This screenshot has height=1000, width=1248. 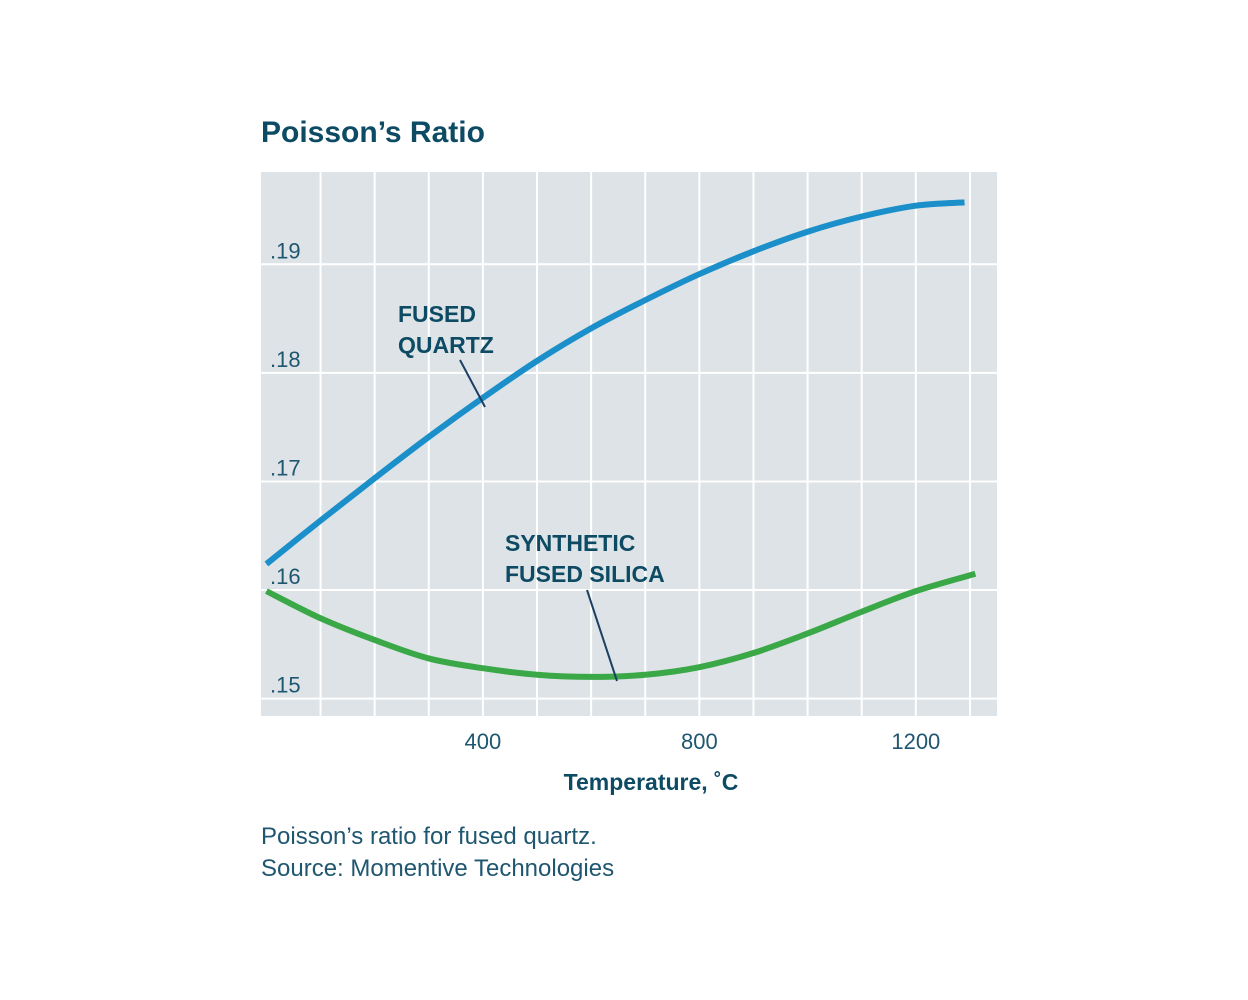 What do you see at coordinates (699, 741) in the screenshot?
I see `x-tick-label: 800` at bounding box center [699, 741].